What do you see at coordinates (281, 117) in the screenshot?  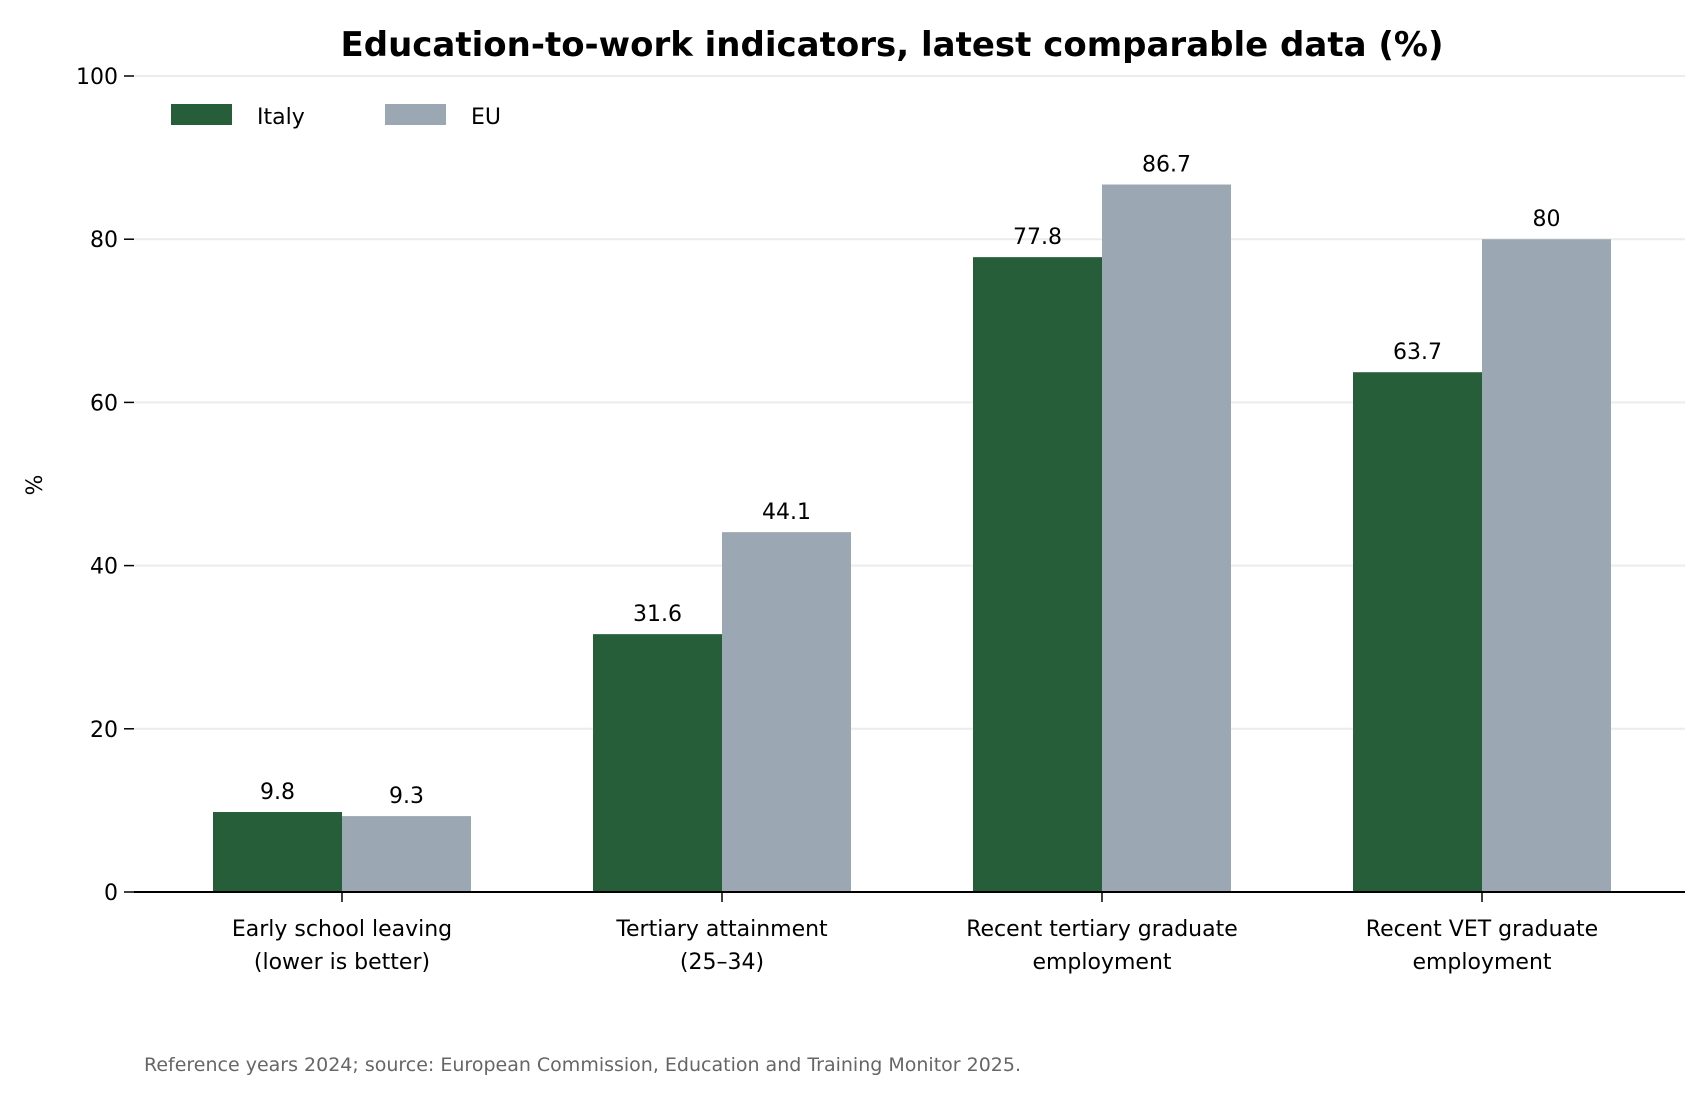 I see `legend-label: Italy` at bounding box center [281, 117].